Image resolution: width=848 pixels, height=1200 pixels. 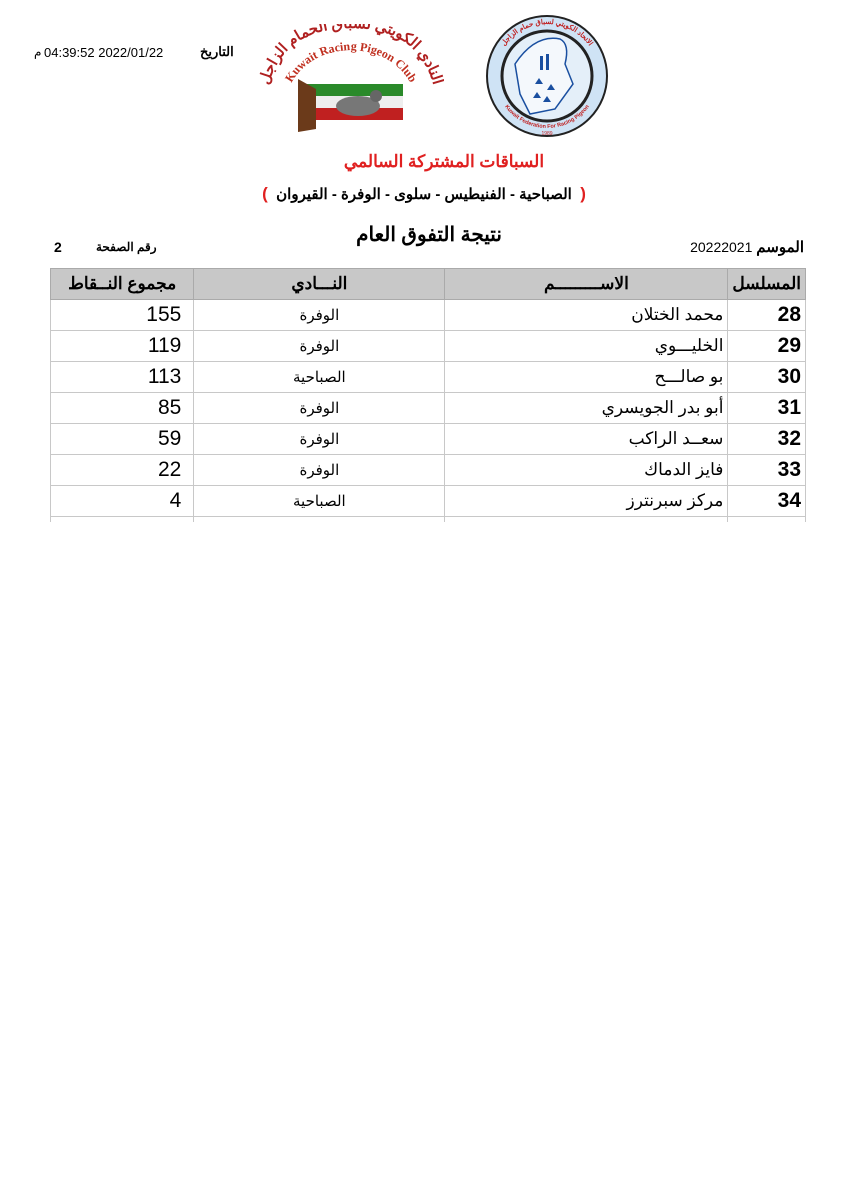 I want to click on cell-serial: 29, so click(x=766, y=346).